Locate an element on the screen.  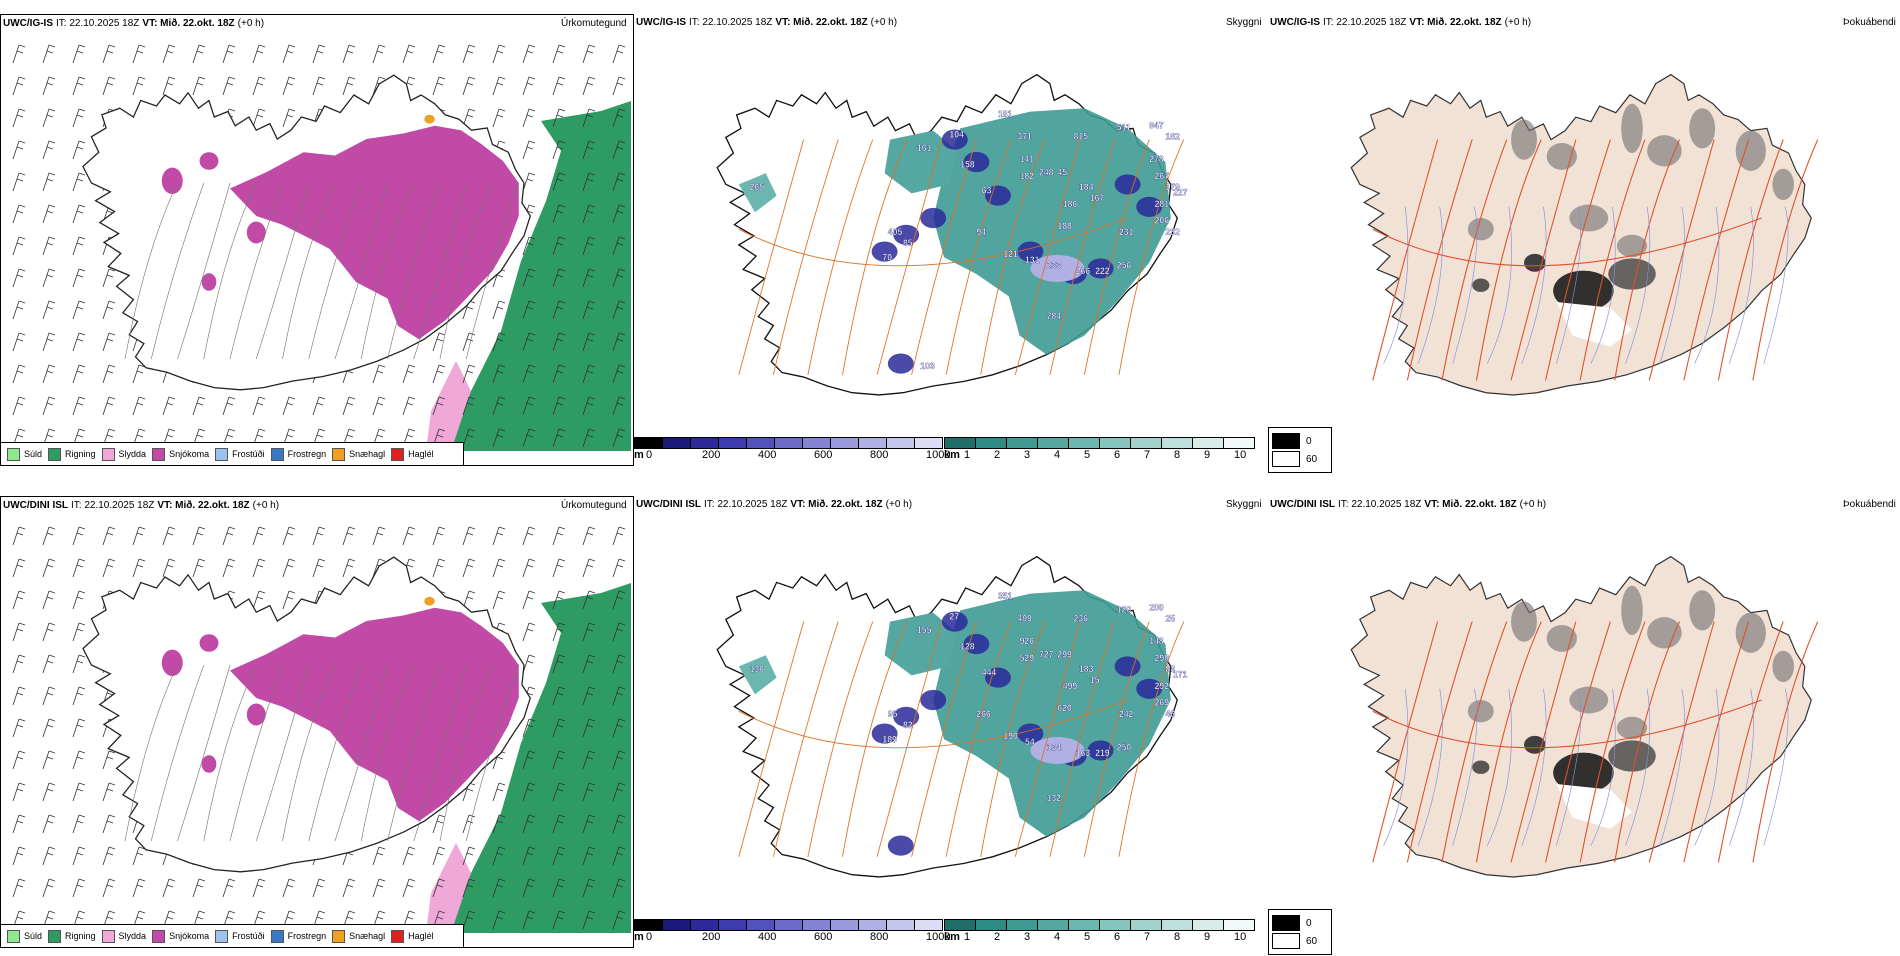
cloud-base-label: 499 is located at coordinates (1070, 686).